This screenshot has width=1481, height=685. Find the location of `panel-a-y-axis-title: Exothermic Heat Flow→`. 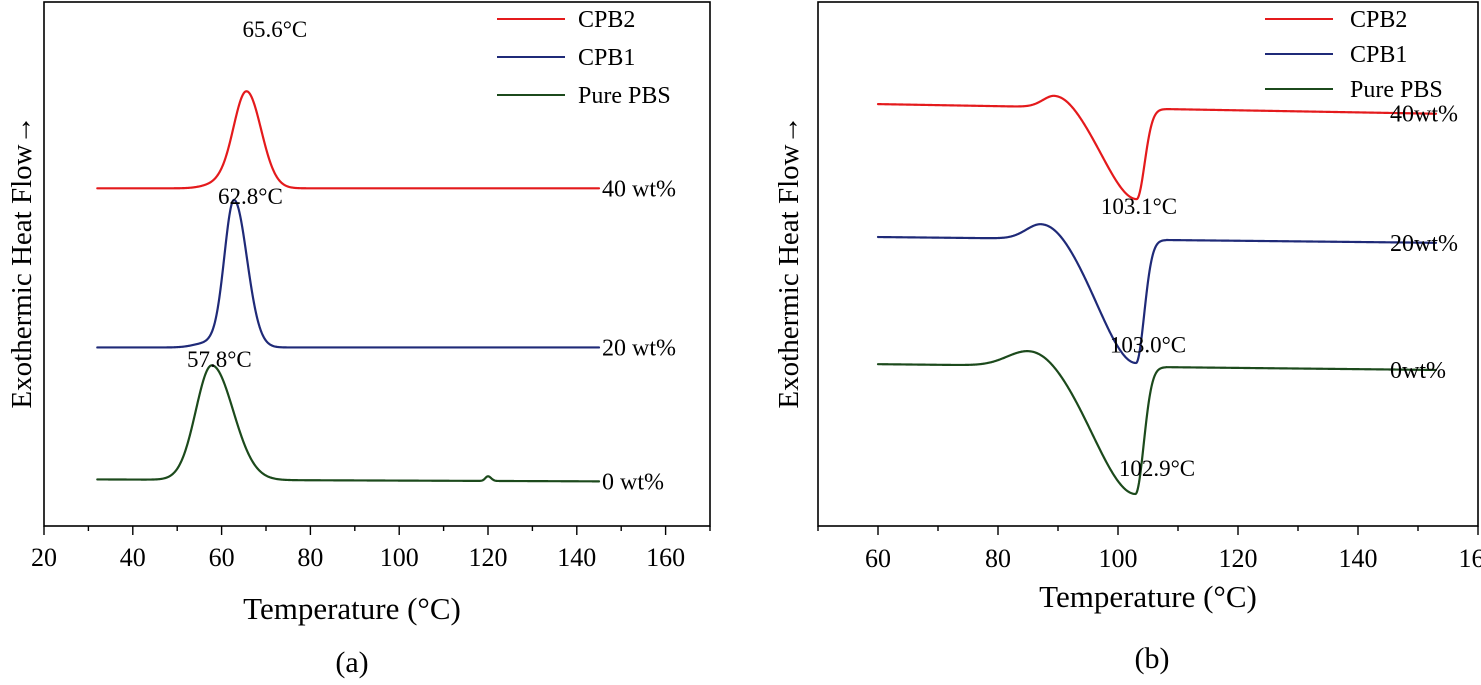

panel-a-y-axis-title: Exothermic Heat Flow→ is located at coordinates (22, 261).